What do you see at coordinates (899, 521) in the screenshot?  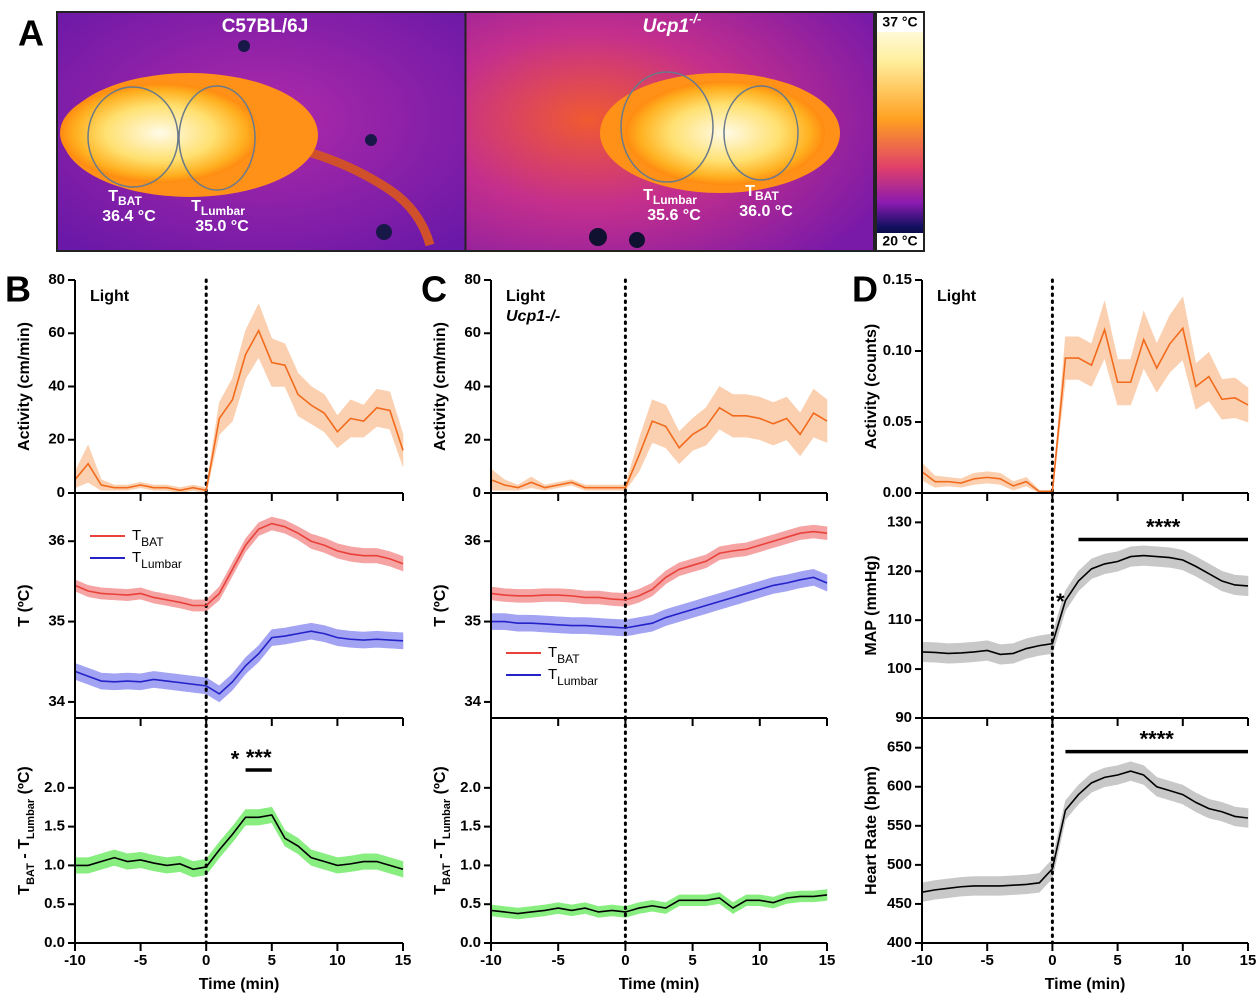 I see `y-tick-label: 130` at bounding box center [899, 521].